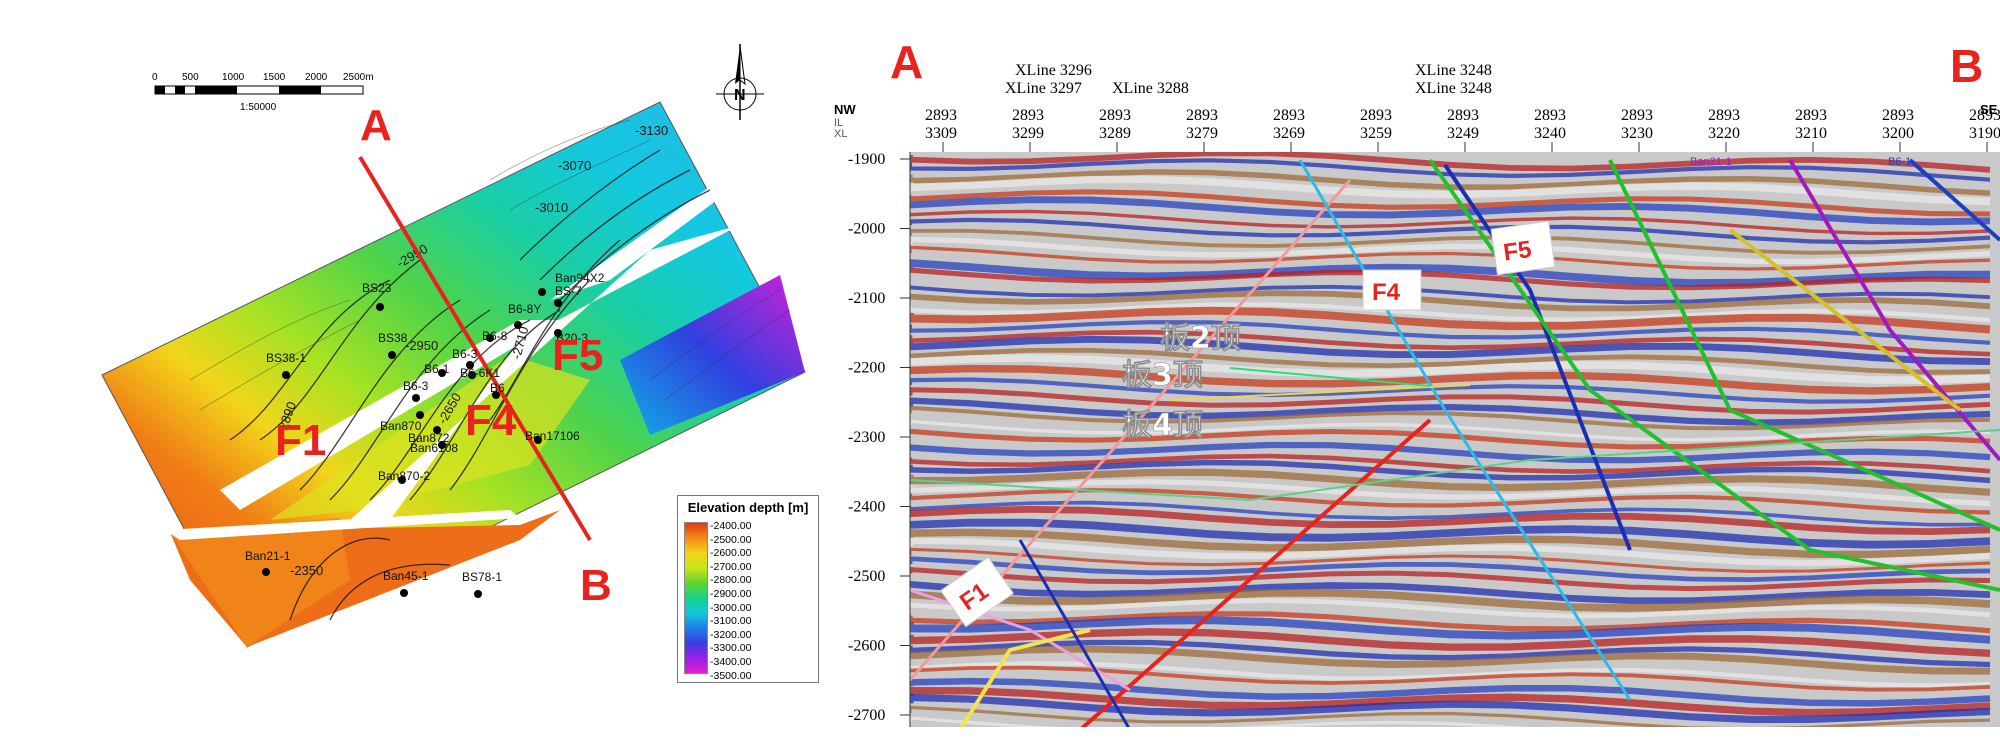 The height and width of the screenshot is (751, 2000). I want to click on contour-label-2950b: -2950, so click(421, 345).